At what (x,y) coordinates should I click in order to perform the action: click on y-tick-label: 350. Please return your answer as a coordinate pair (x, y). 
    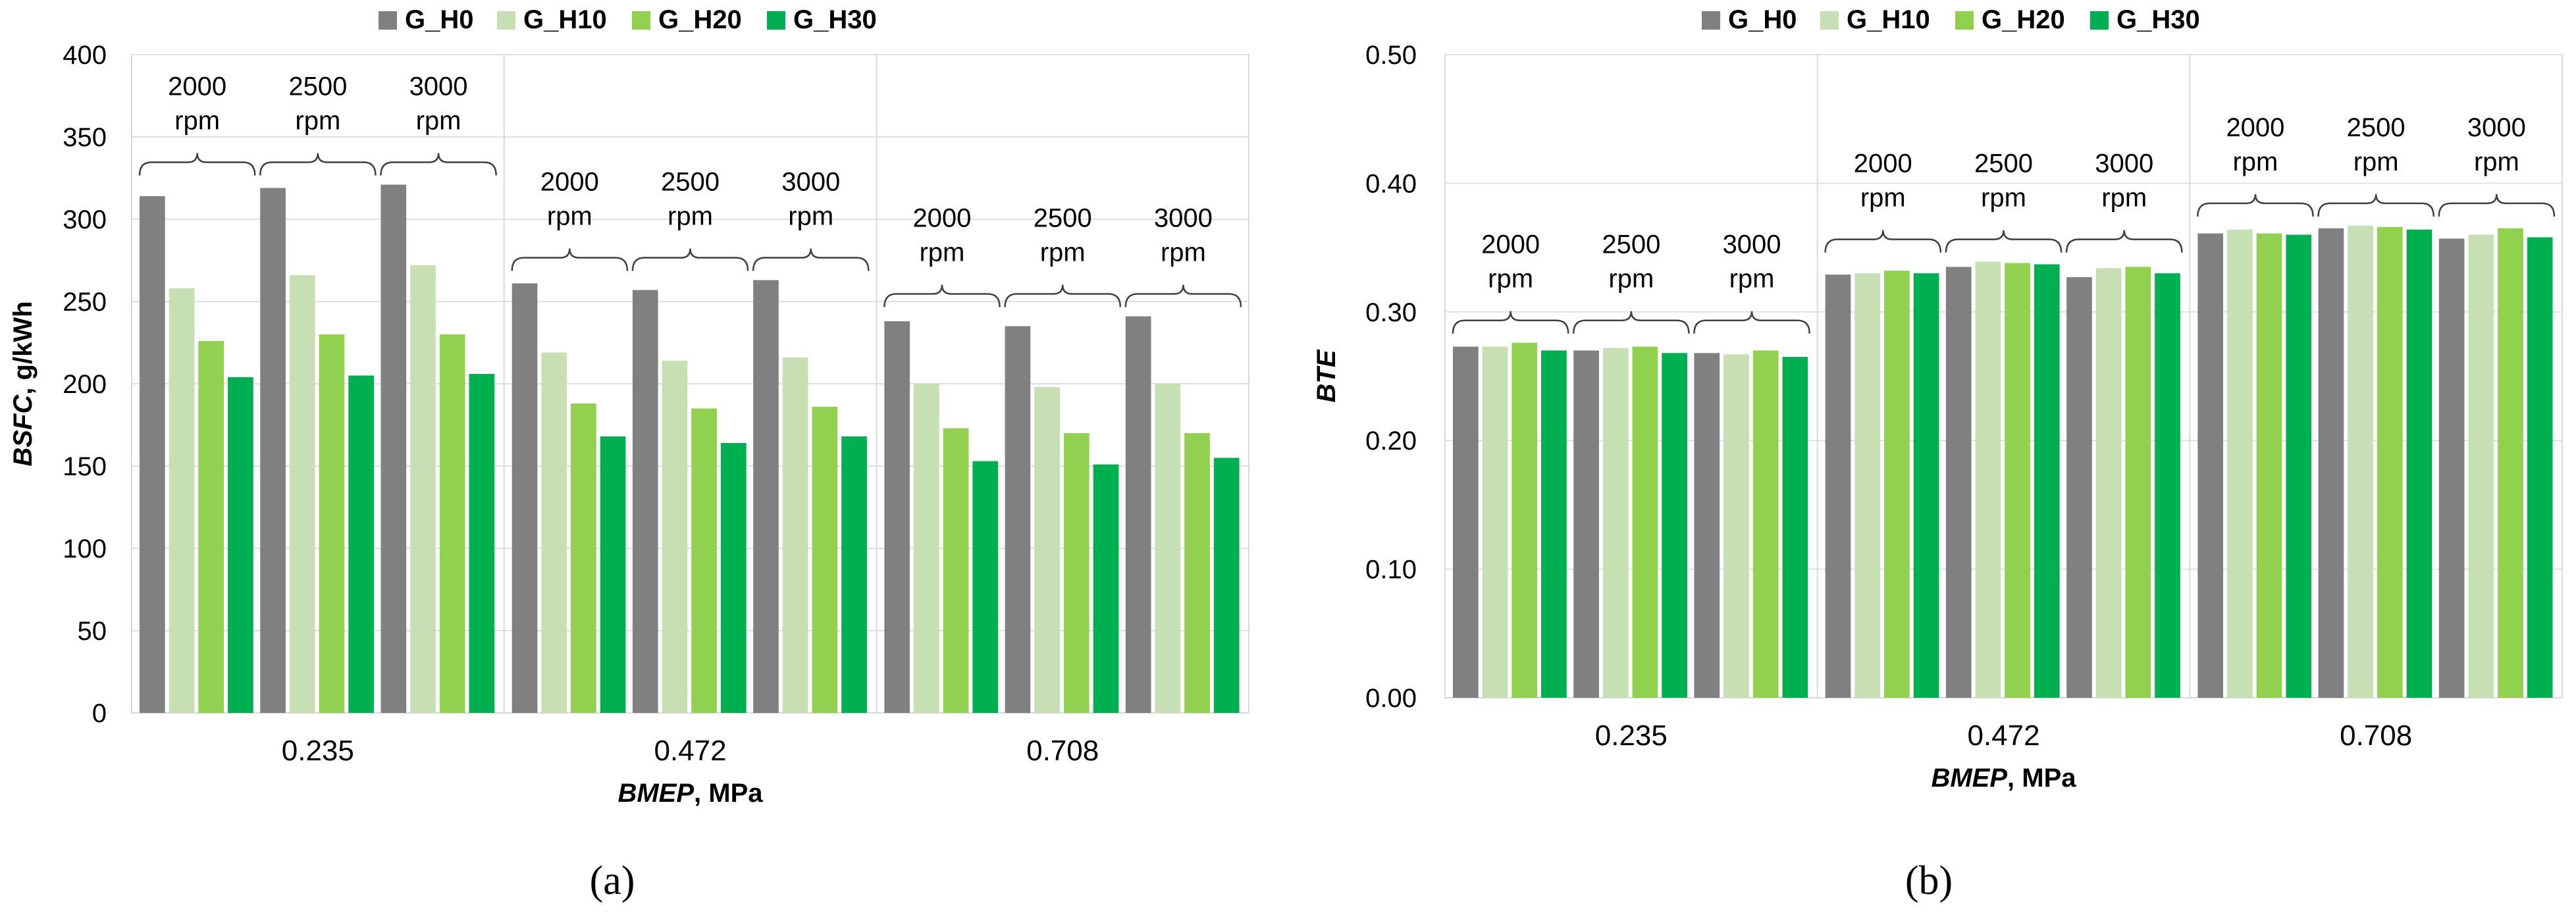
    Looking at the image, I should click on (85, 137).